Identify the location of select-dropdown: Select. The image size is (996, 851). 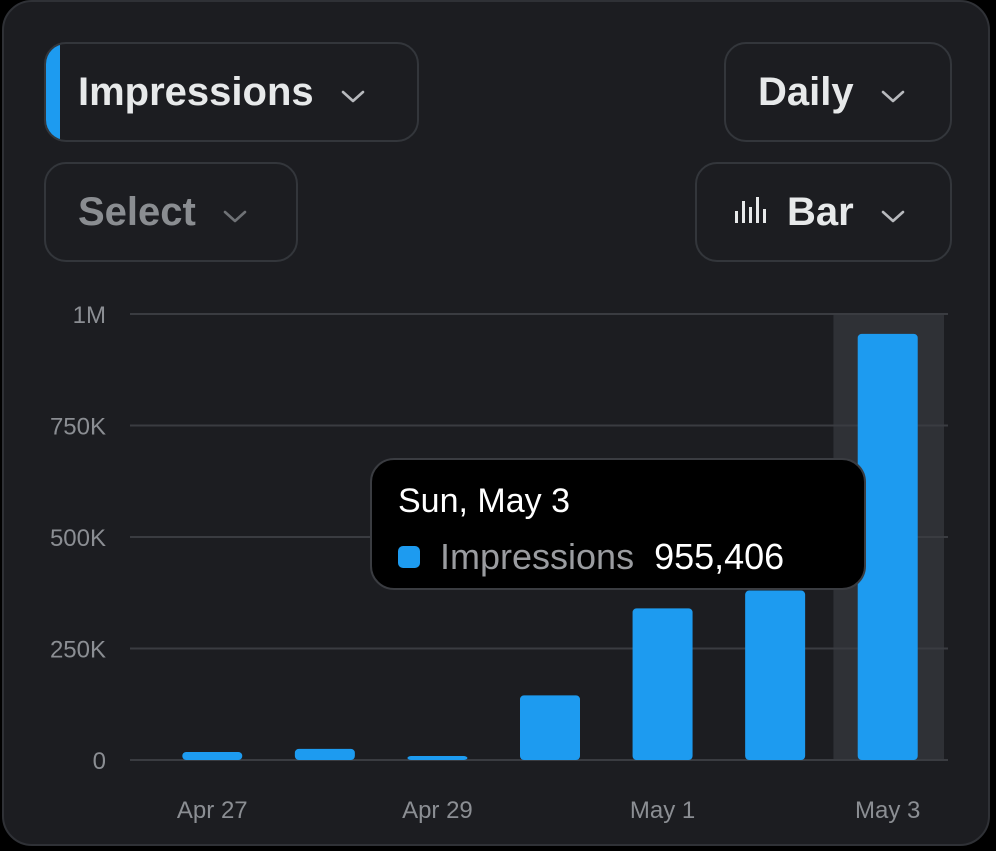
(171, 212).